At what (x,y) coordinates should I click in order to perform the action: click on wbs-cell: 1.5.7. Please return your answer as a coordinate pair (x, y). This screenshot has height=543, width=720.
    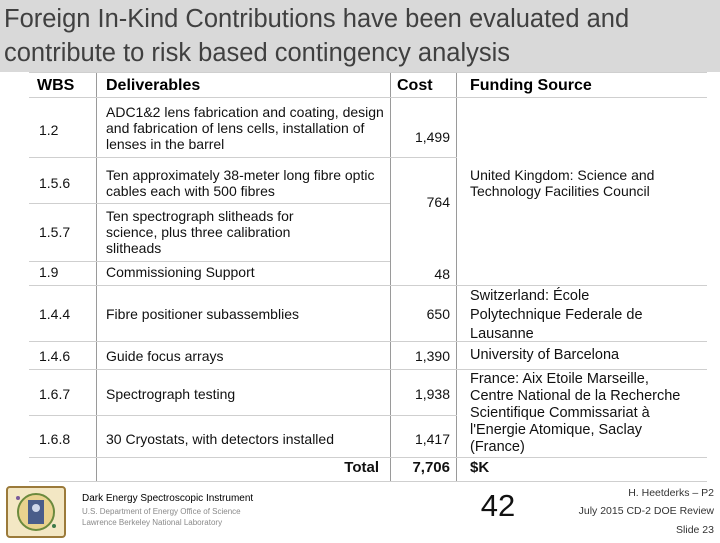
    Looking at the image, I should click on (55, 232).